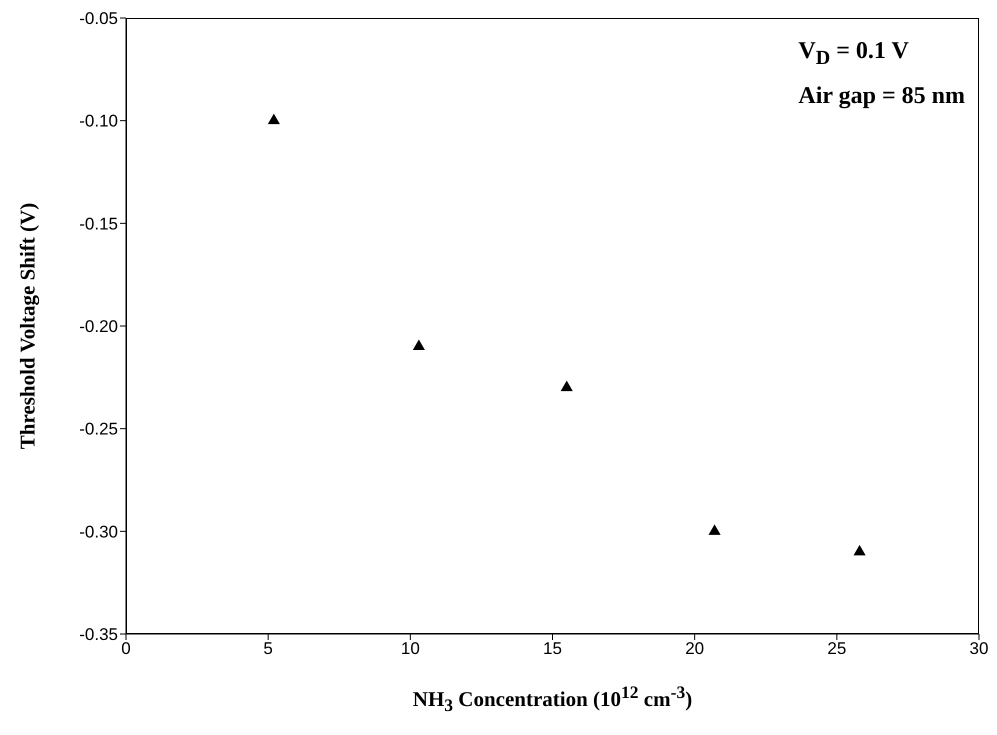  I want to click on annotation: Air gap = 85 nm, so click(881, 96).